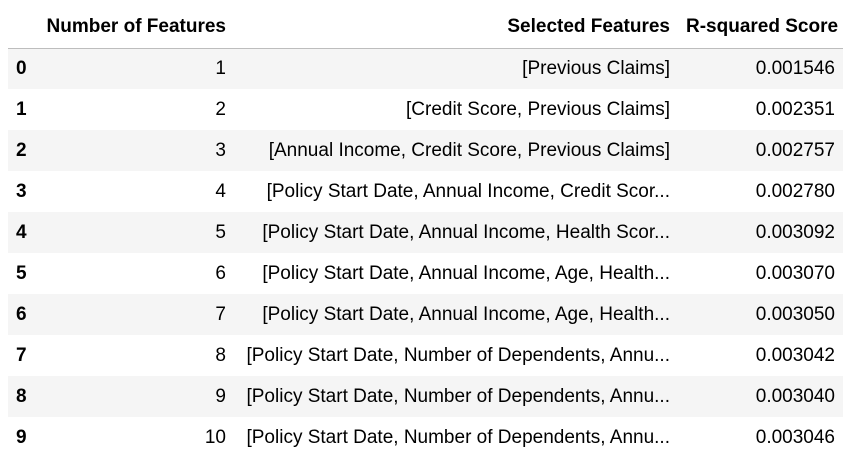 This screenshot has width=861, height=470. Describe the element at coordinates (538, 109) in the screenshot. I see `selected-features-cell: [Credit Score, Previous Claims]` at that location.